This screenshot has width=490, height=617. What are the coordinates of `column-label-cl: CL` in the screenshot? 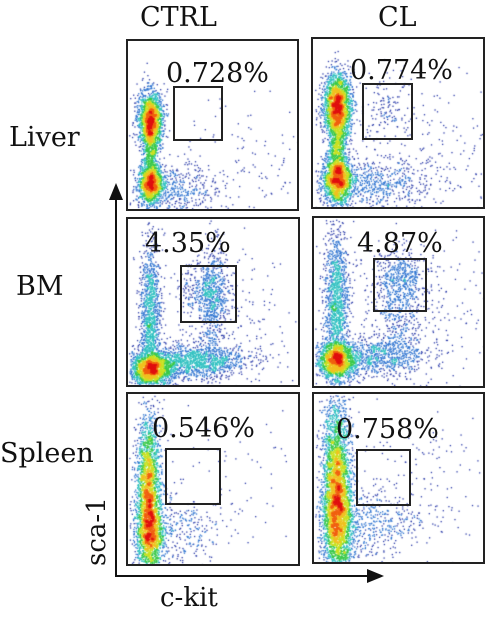 It's located at (397, 17).